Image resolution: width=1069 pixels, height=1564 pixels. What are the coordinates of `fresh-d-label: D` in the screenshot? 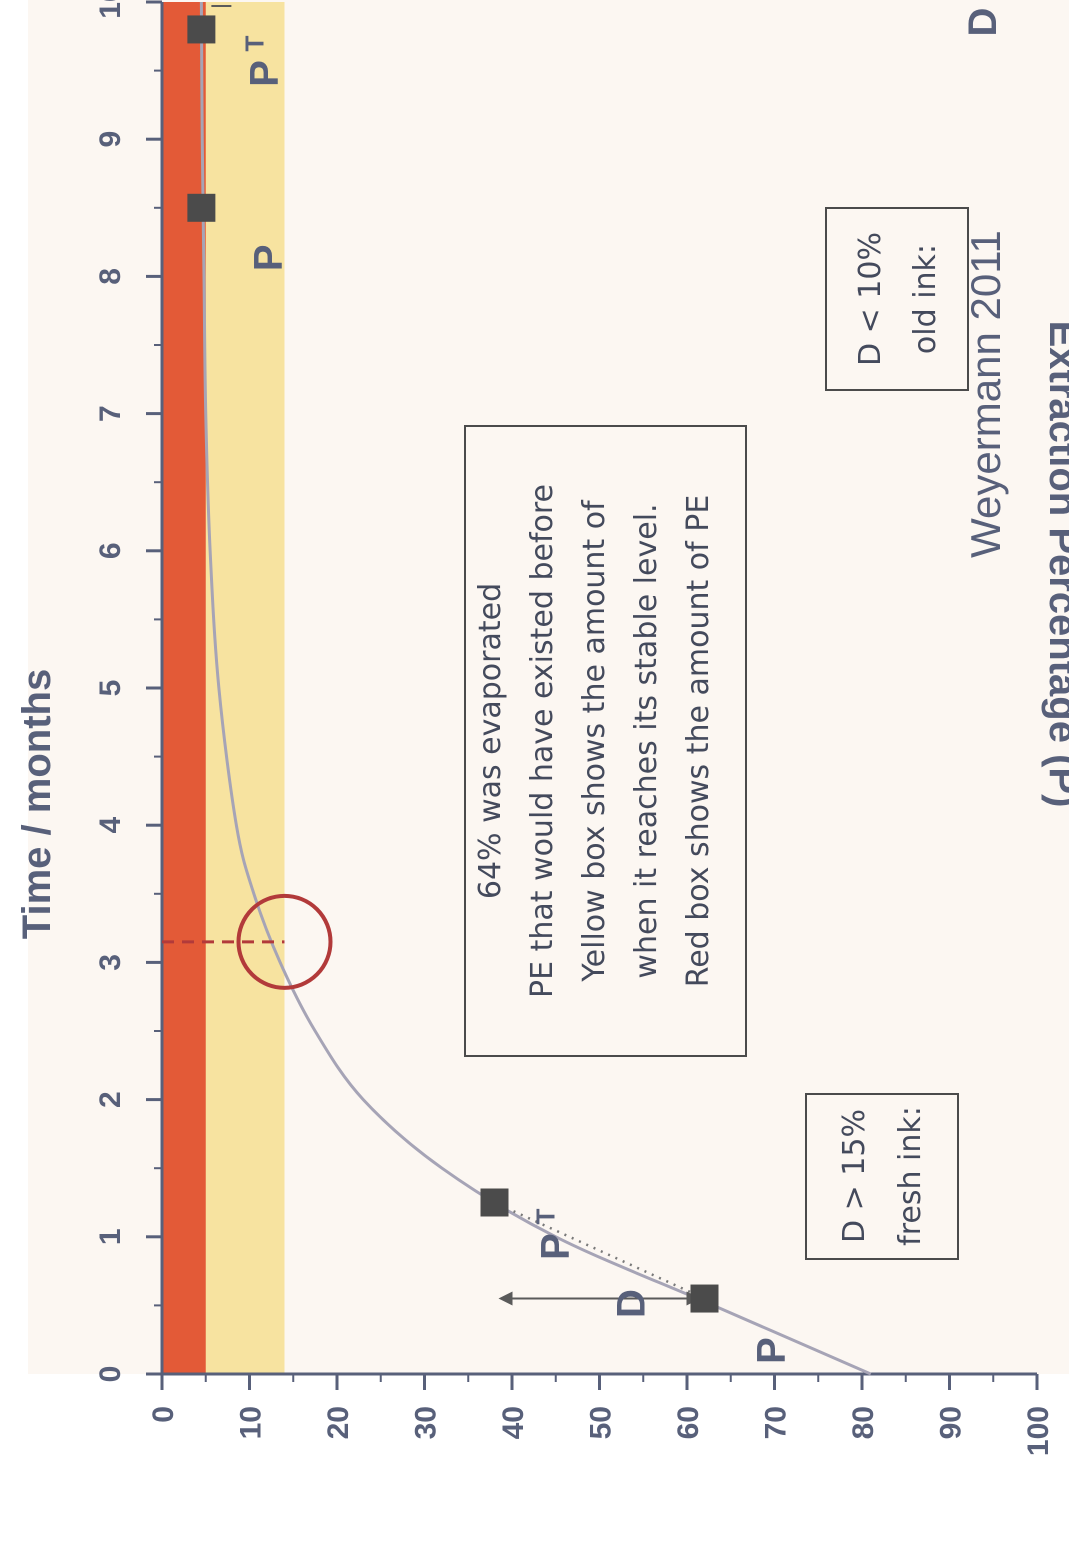 It's located at (632, 1303).